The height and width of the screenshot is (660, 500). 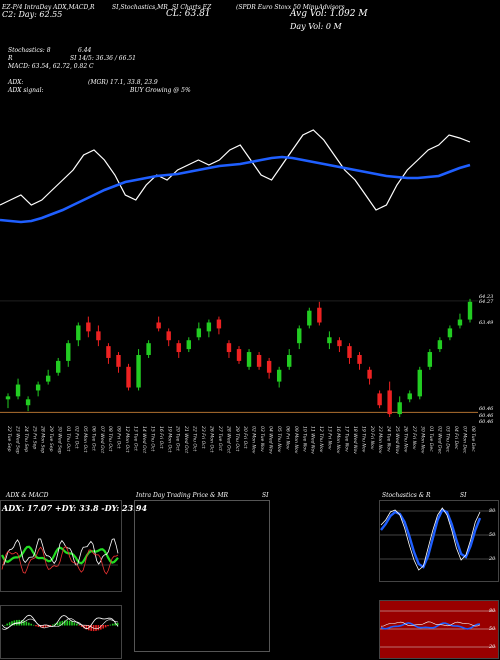 I want to click on date-tick-label: 26 Thu Nov, so click(x=406, y=439).